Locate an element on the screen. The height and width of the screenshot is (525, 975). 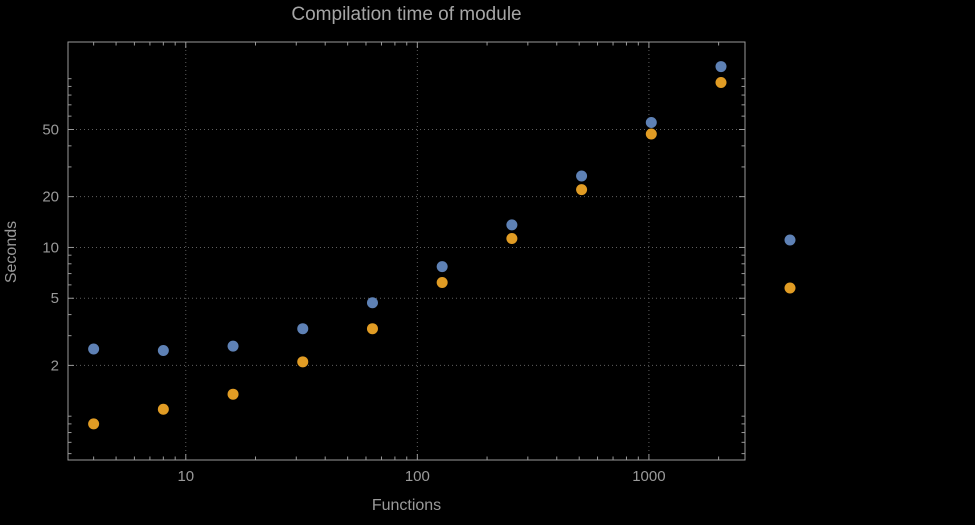
legend-marker-orange is located at coordinates (790, 288).